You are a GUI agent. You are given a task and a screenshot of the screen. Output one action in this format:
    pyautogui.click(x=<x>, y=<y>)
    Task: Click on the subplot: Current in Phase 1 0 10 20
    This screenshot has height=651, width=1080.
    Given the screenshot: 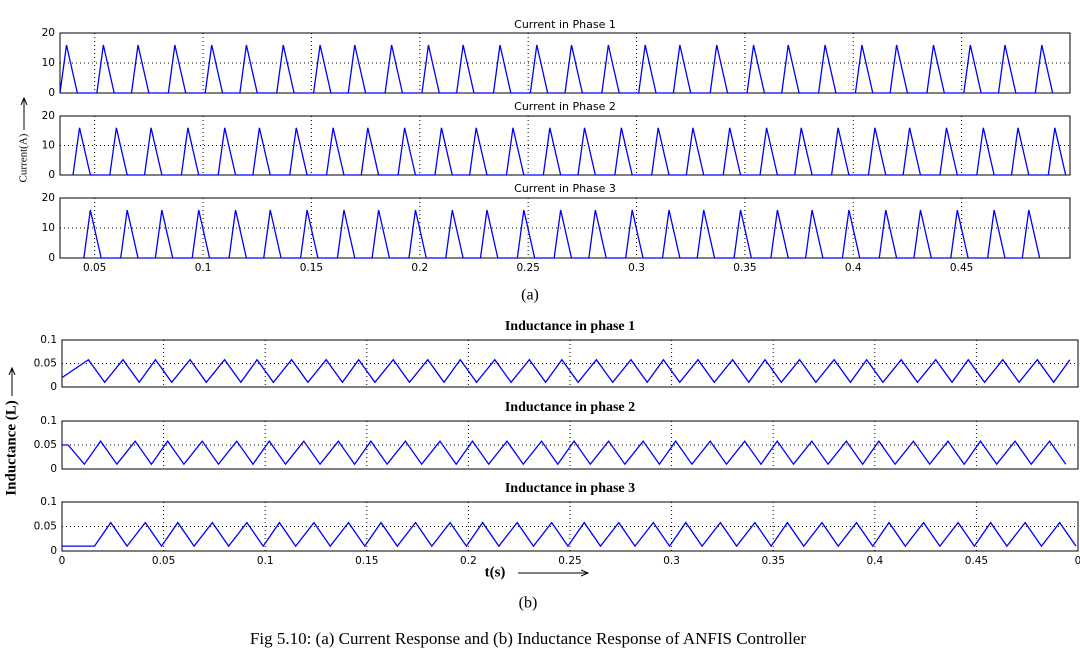 What is the action you would take?
    pyautogui.click(x=556, y=58)
    